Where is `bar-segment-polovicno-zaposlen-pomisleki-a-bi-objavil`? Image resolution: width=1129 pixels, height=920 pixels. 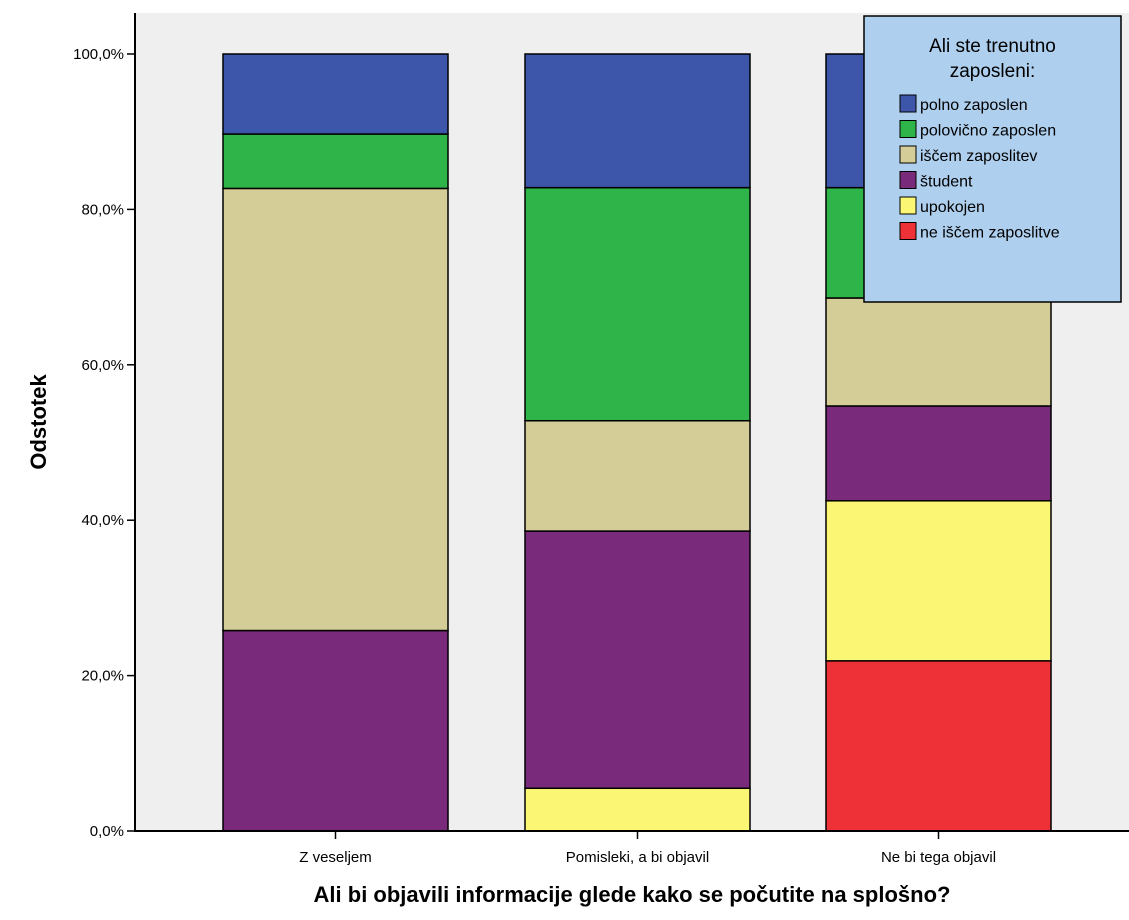 bar-segment-polovicno-zaposlen-pomisleki-a-bi-objavil is located at coordinates (637, 304).